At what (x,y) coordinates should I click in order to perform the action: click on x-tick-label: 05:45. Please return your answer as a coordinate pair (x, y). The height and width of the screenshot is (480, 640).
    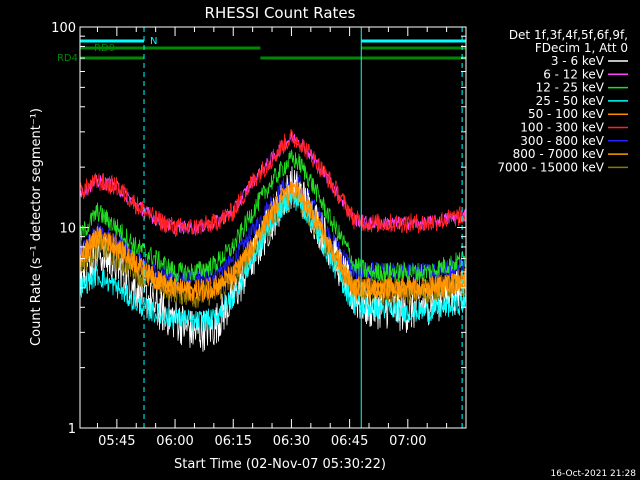
    Looking at the image, I should click on (116, 441).